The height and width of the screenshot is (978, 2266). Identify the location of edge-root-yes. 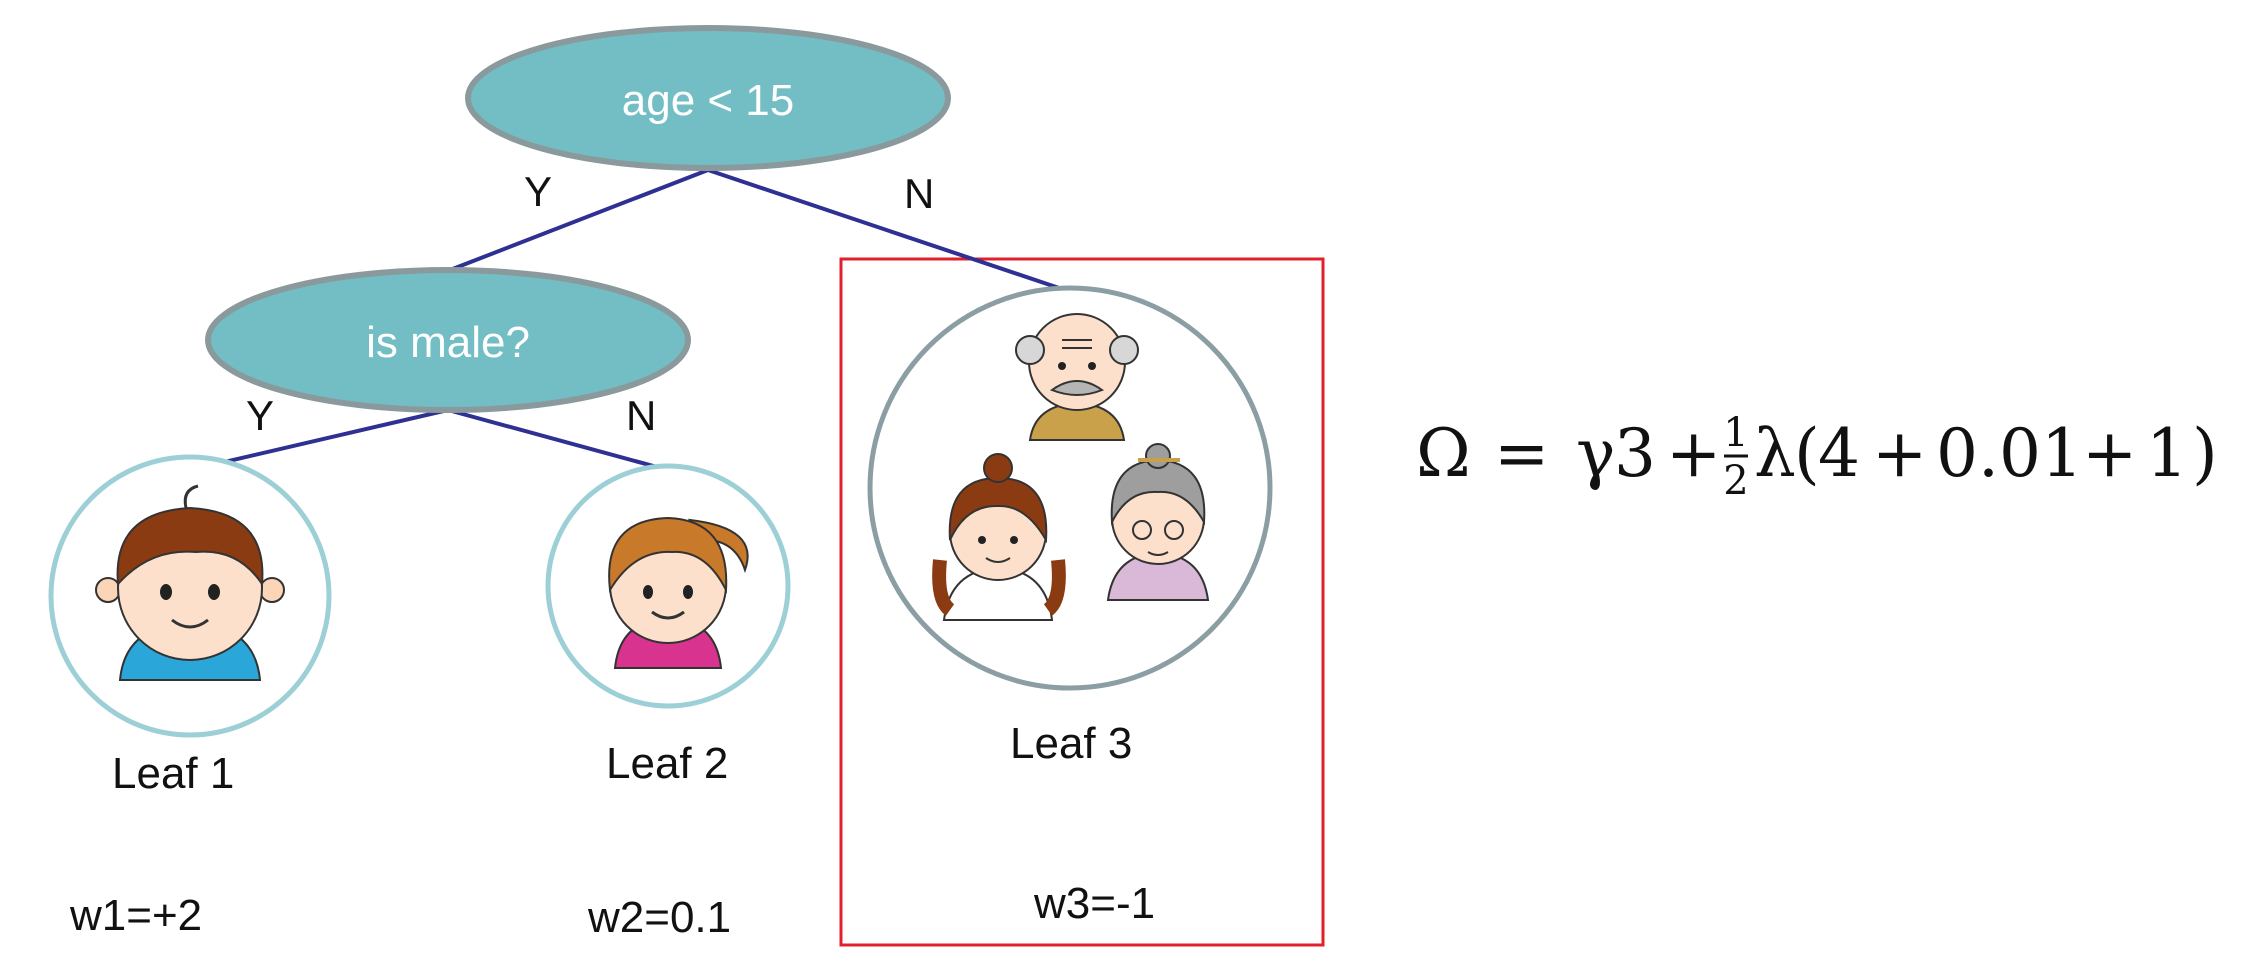
(579, 220).